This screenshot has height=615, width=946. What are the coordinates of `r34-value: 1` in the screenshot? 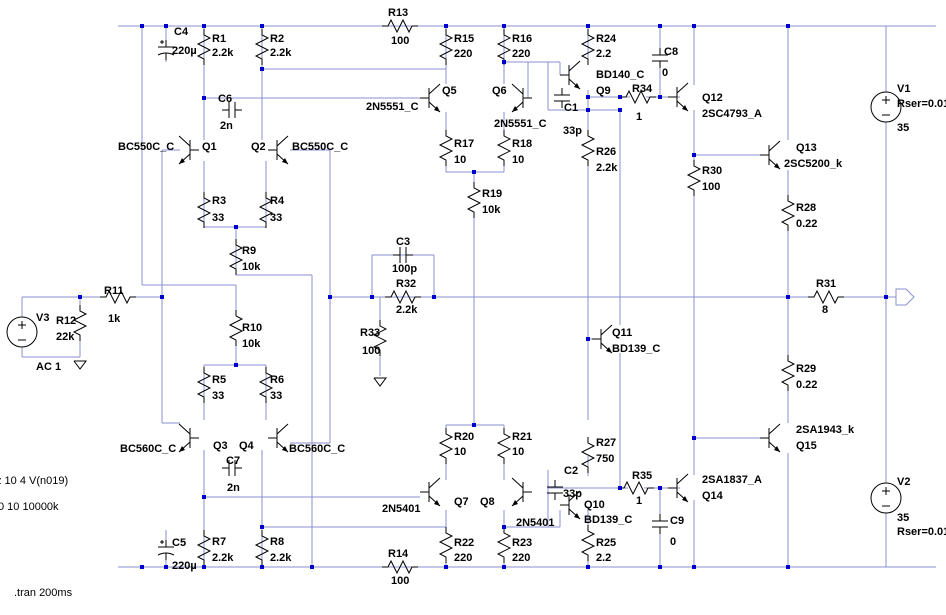 It's located at (639, 117).